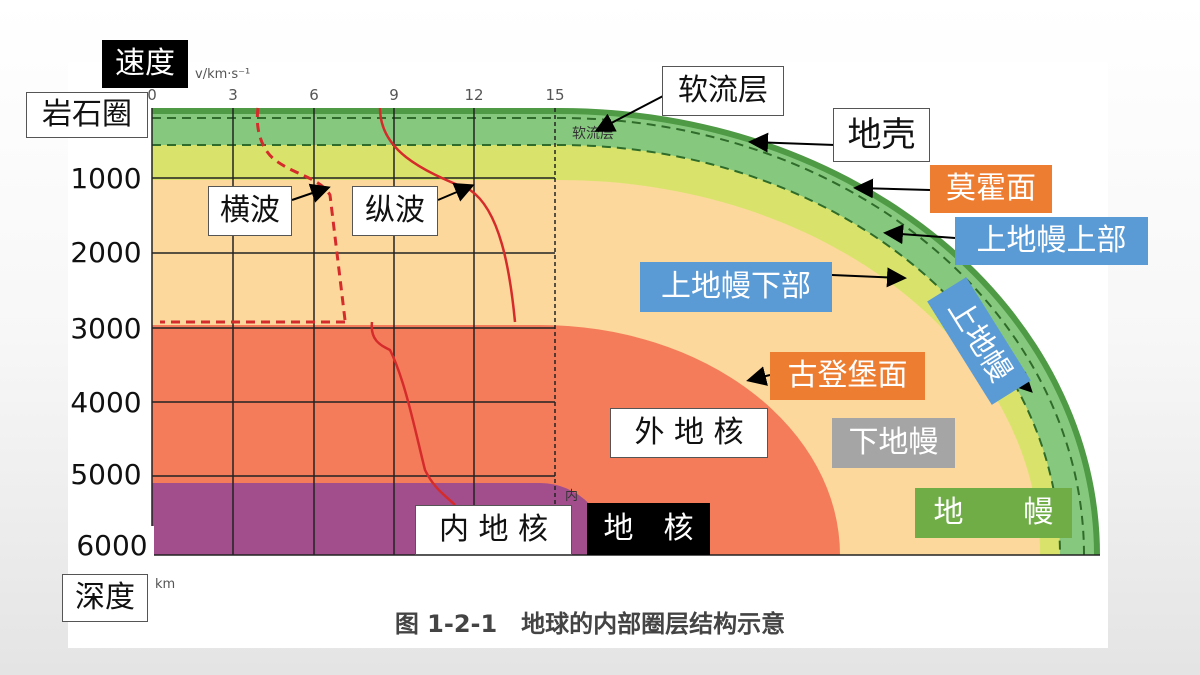 This screenshot has width=1200, height=675. What do you see at coordinates (648, 529) in the screenshot?
I see `core-label: 地 核` at bounding box center [648, 529].